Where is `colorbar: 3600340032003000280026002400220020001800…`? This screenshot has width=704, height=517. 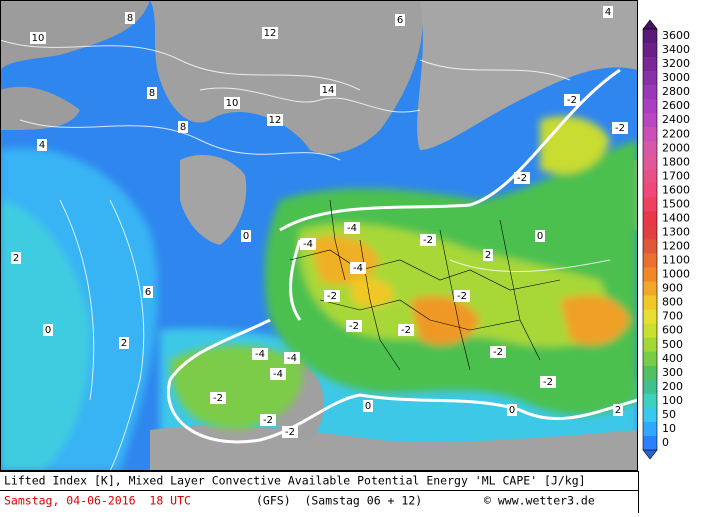
colorbar: 3600340032003000280026002400220020001800… is located at coordinates (666, 239).